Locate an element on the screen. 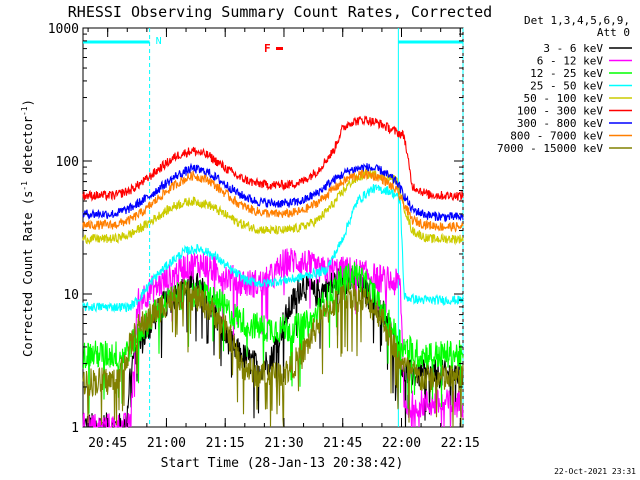  flare-marker is located at coordinates (279, 48).